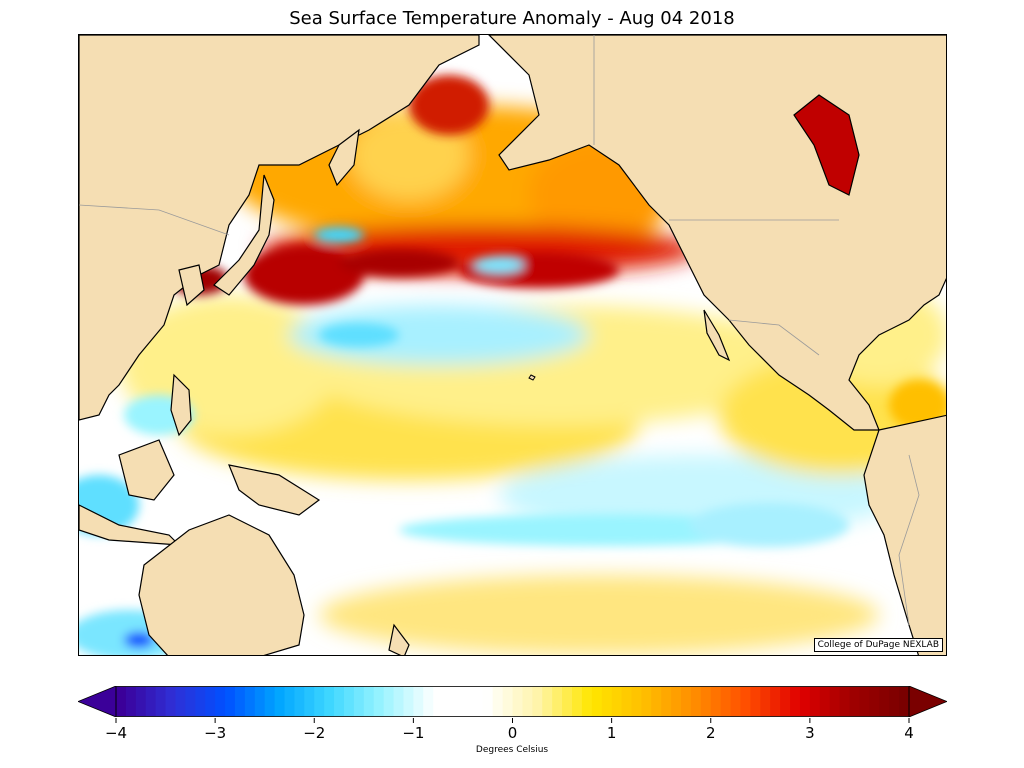 The image size is (1024, 768). Describe the element at coordinates (826, 145) in the screenshot. I see `hudson-bay` at that location.